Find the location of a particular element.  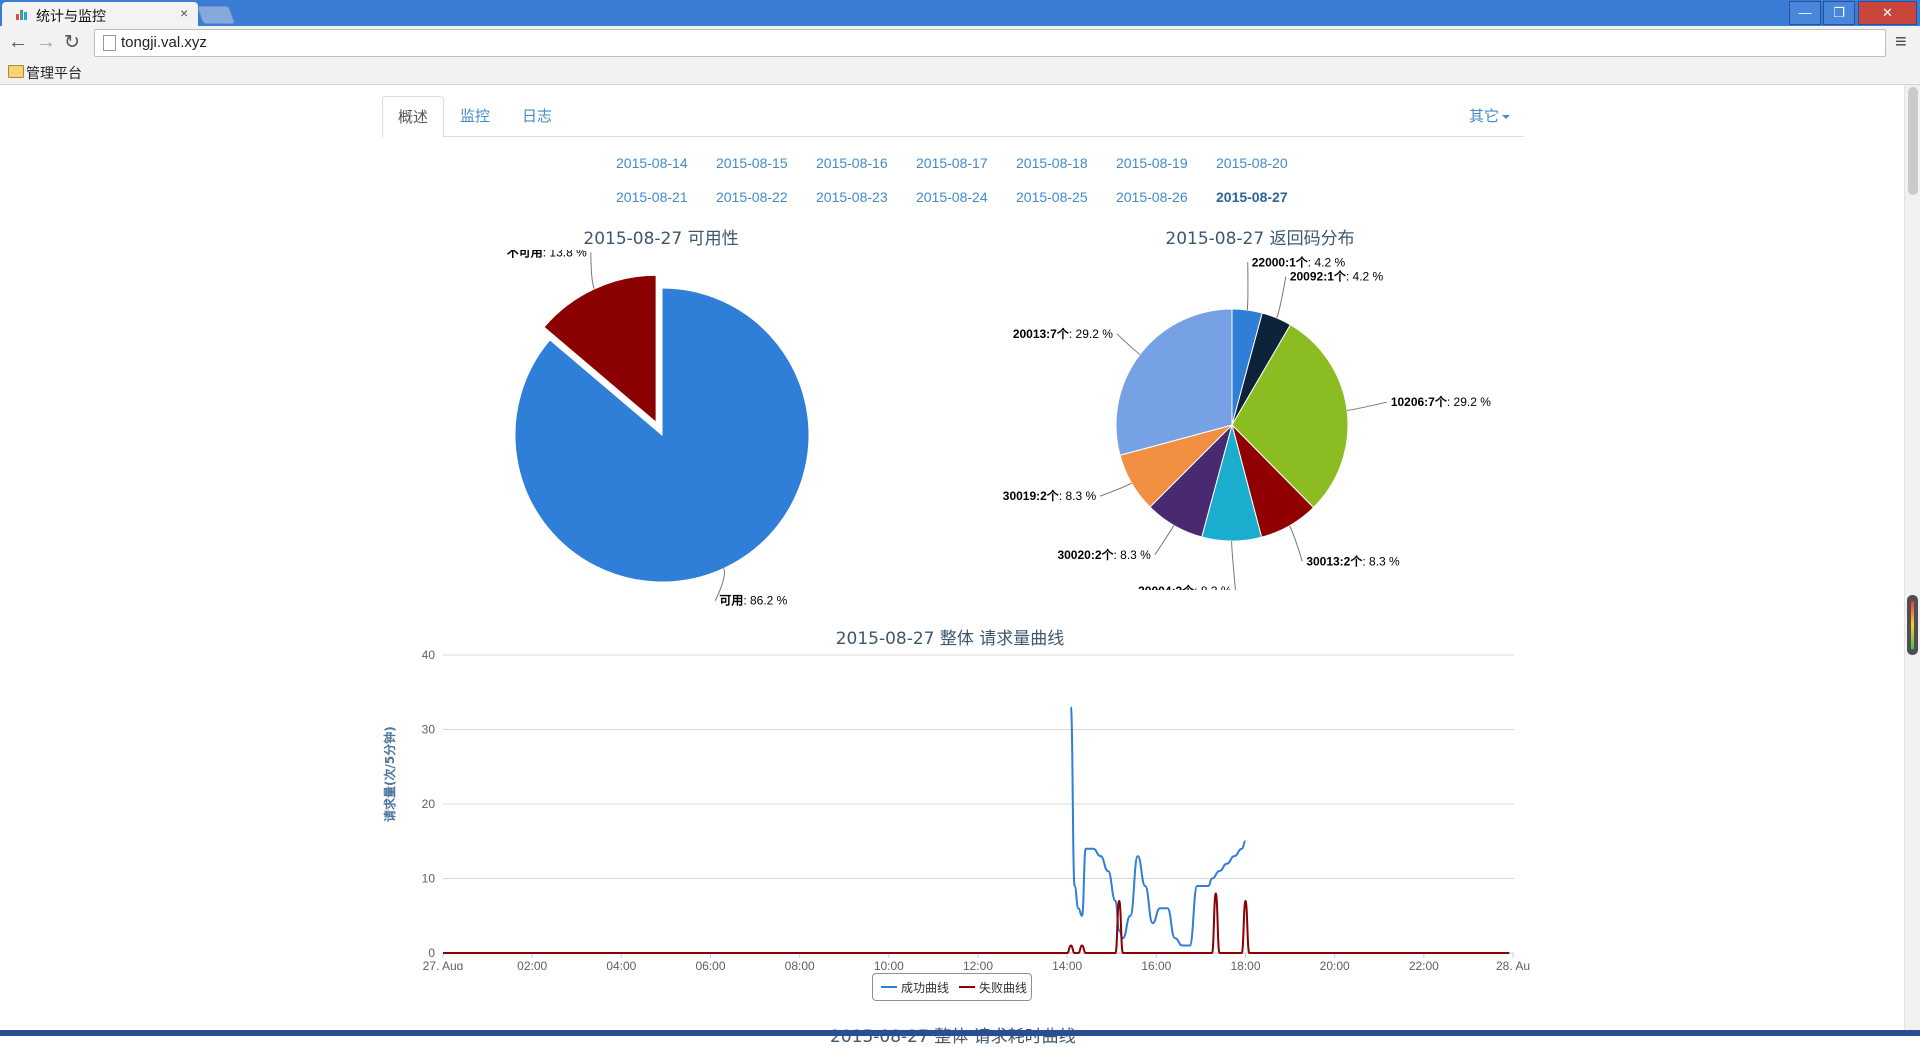

date-link: 2015-08-17 is located at coordinates (952, 163).